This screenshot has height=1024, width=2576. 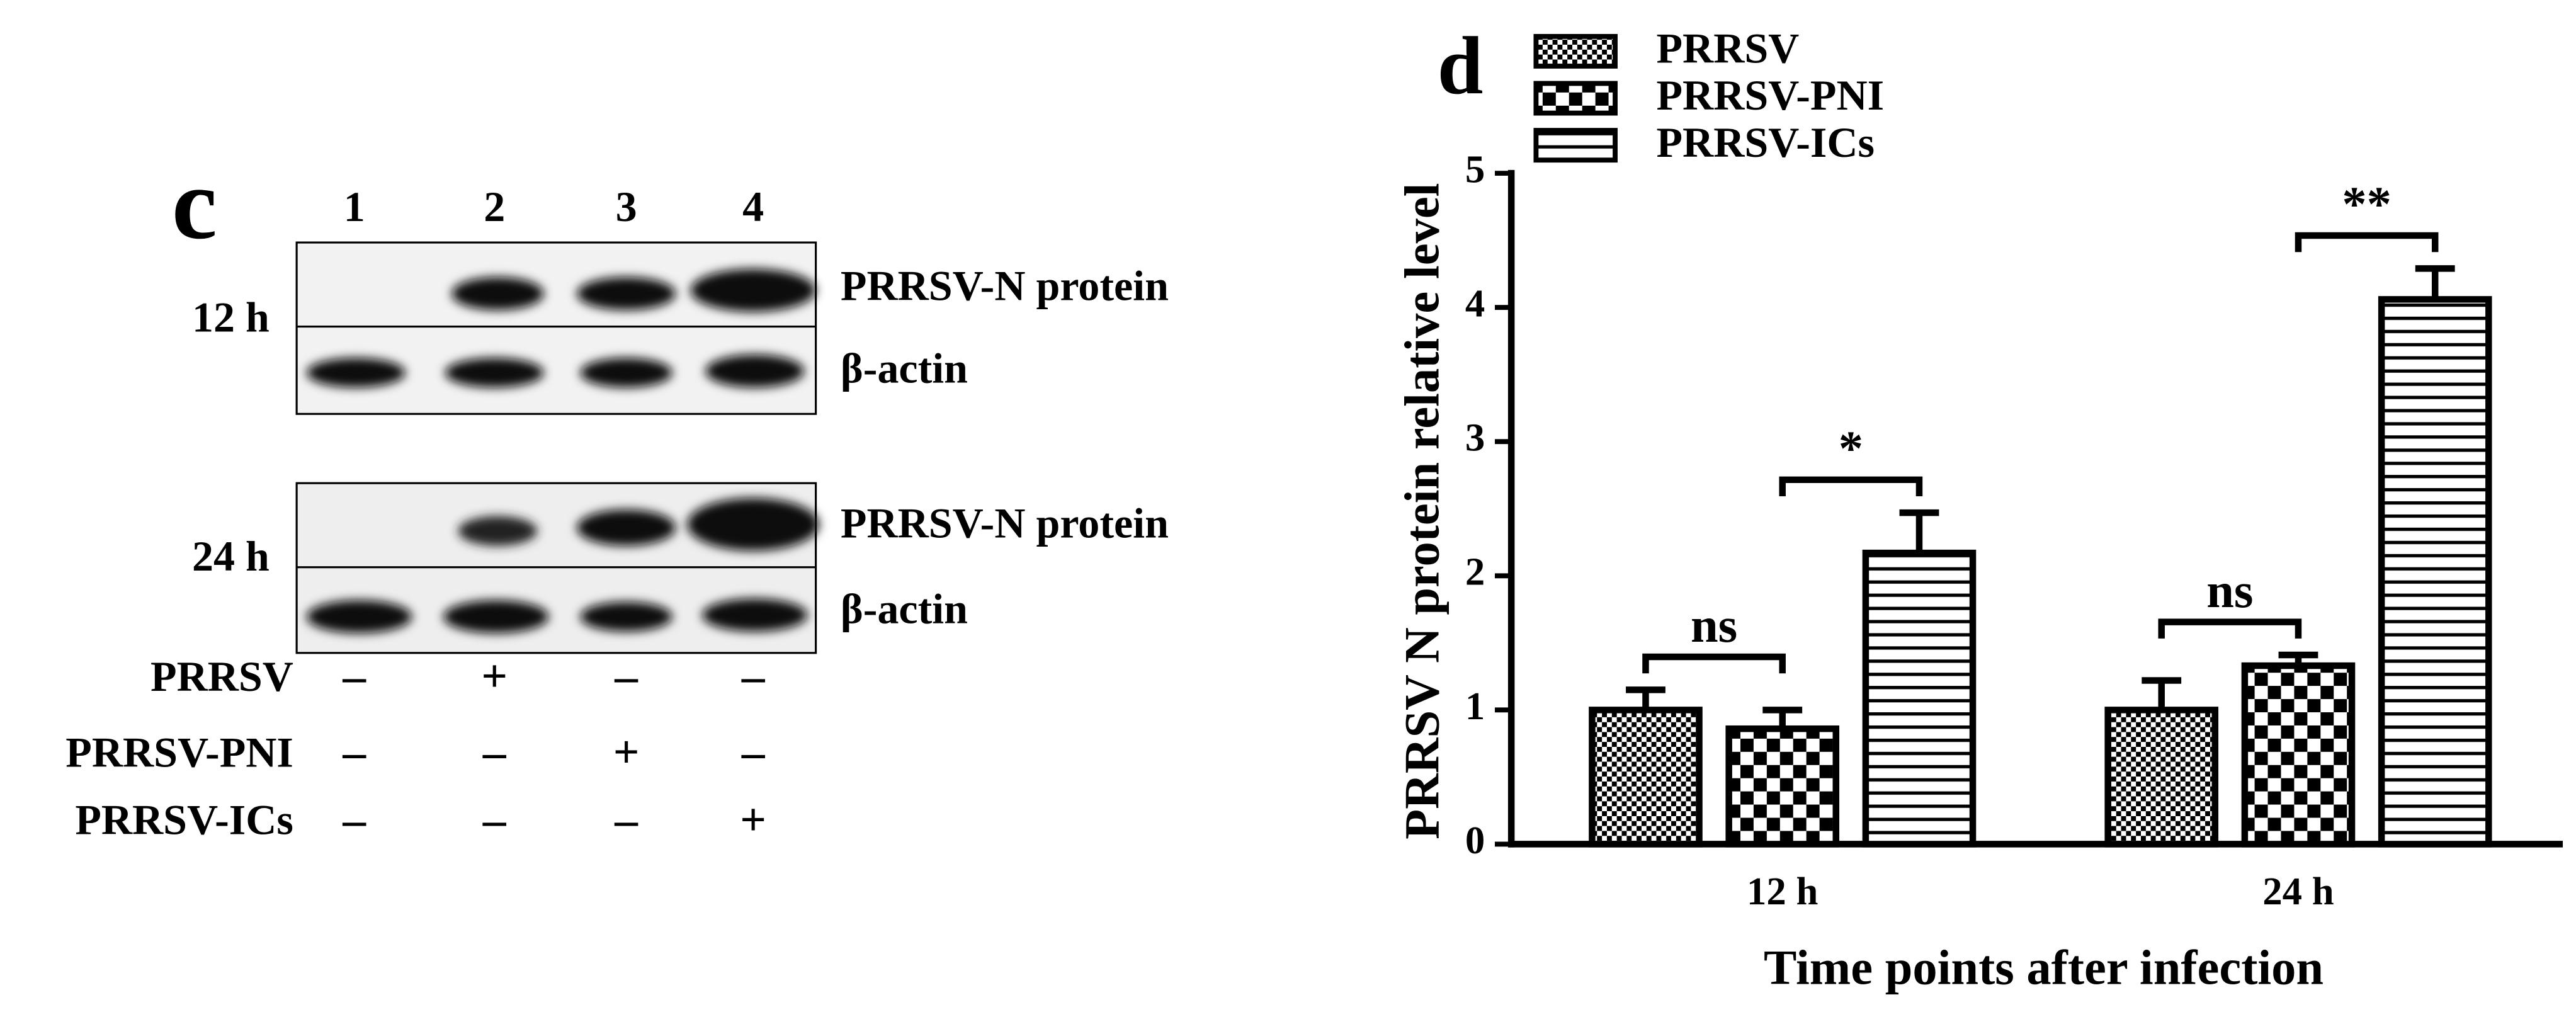 What do you see at coordinates (1782, 891) in the screenshot?
I see `x-tick-label: 12 h` at bounding box center [1782, 891].